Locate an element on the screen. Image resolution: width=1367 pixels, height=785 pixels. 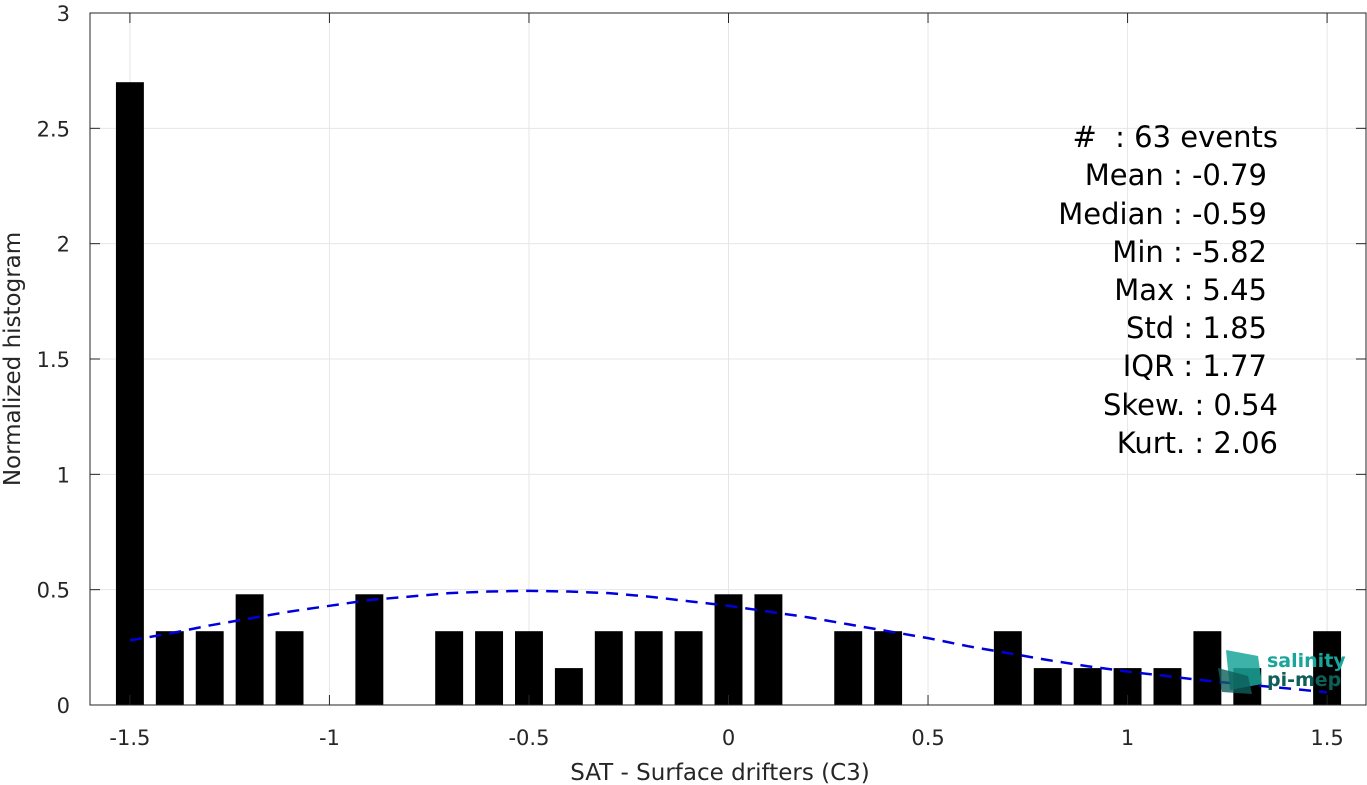
y-tick-label-3: 1.5 is located at coordinates (53, 360).